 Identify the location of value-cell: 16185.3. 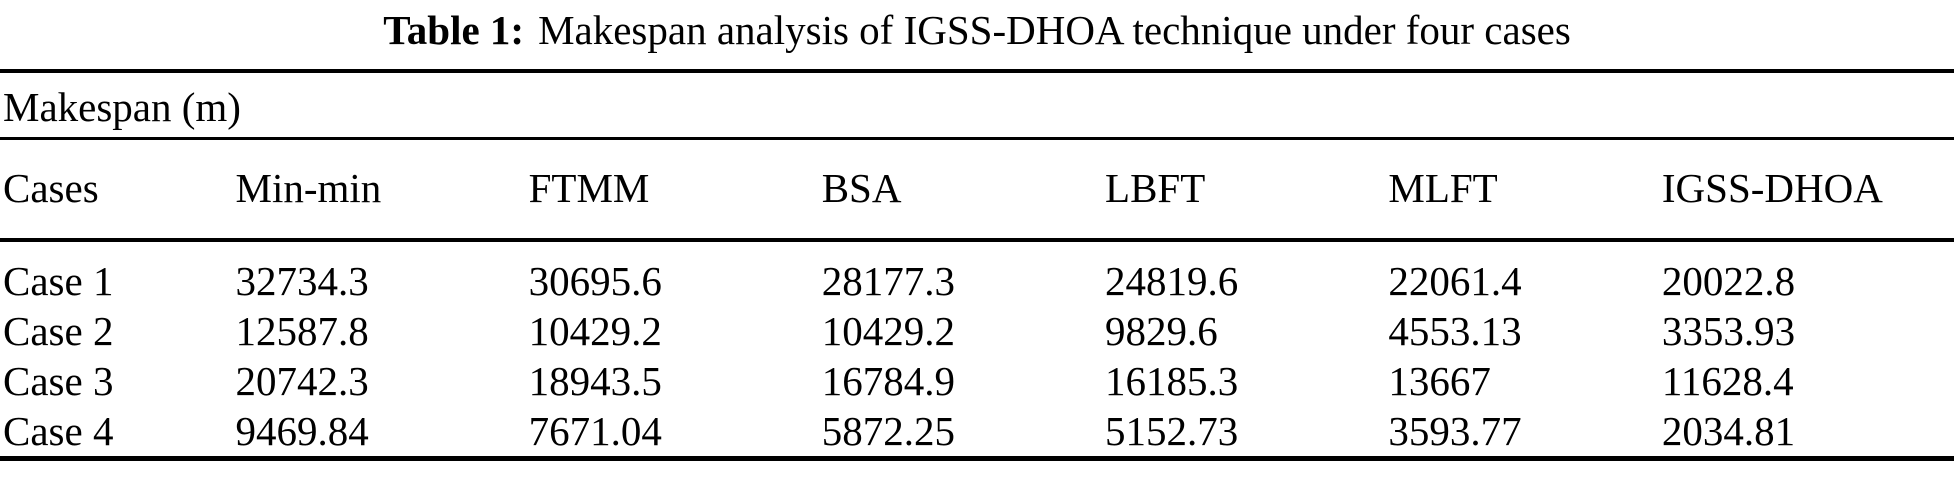
(1172, 381).